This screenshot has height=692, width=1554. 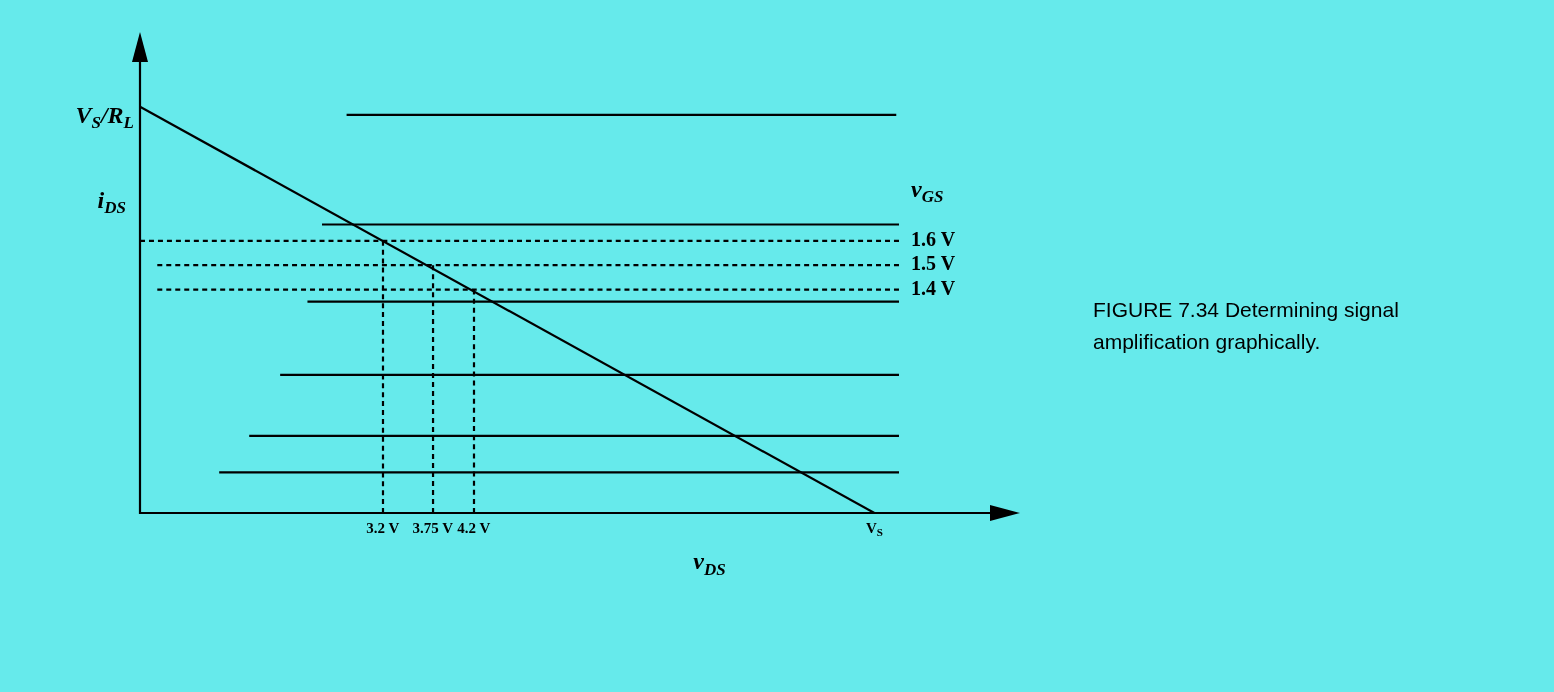 What do you see at coordinates (474, 527) in the screenshot?
I see `x-tick-label: 4.2 V` at bounding box center [474, 527].